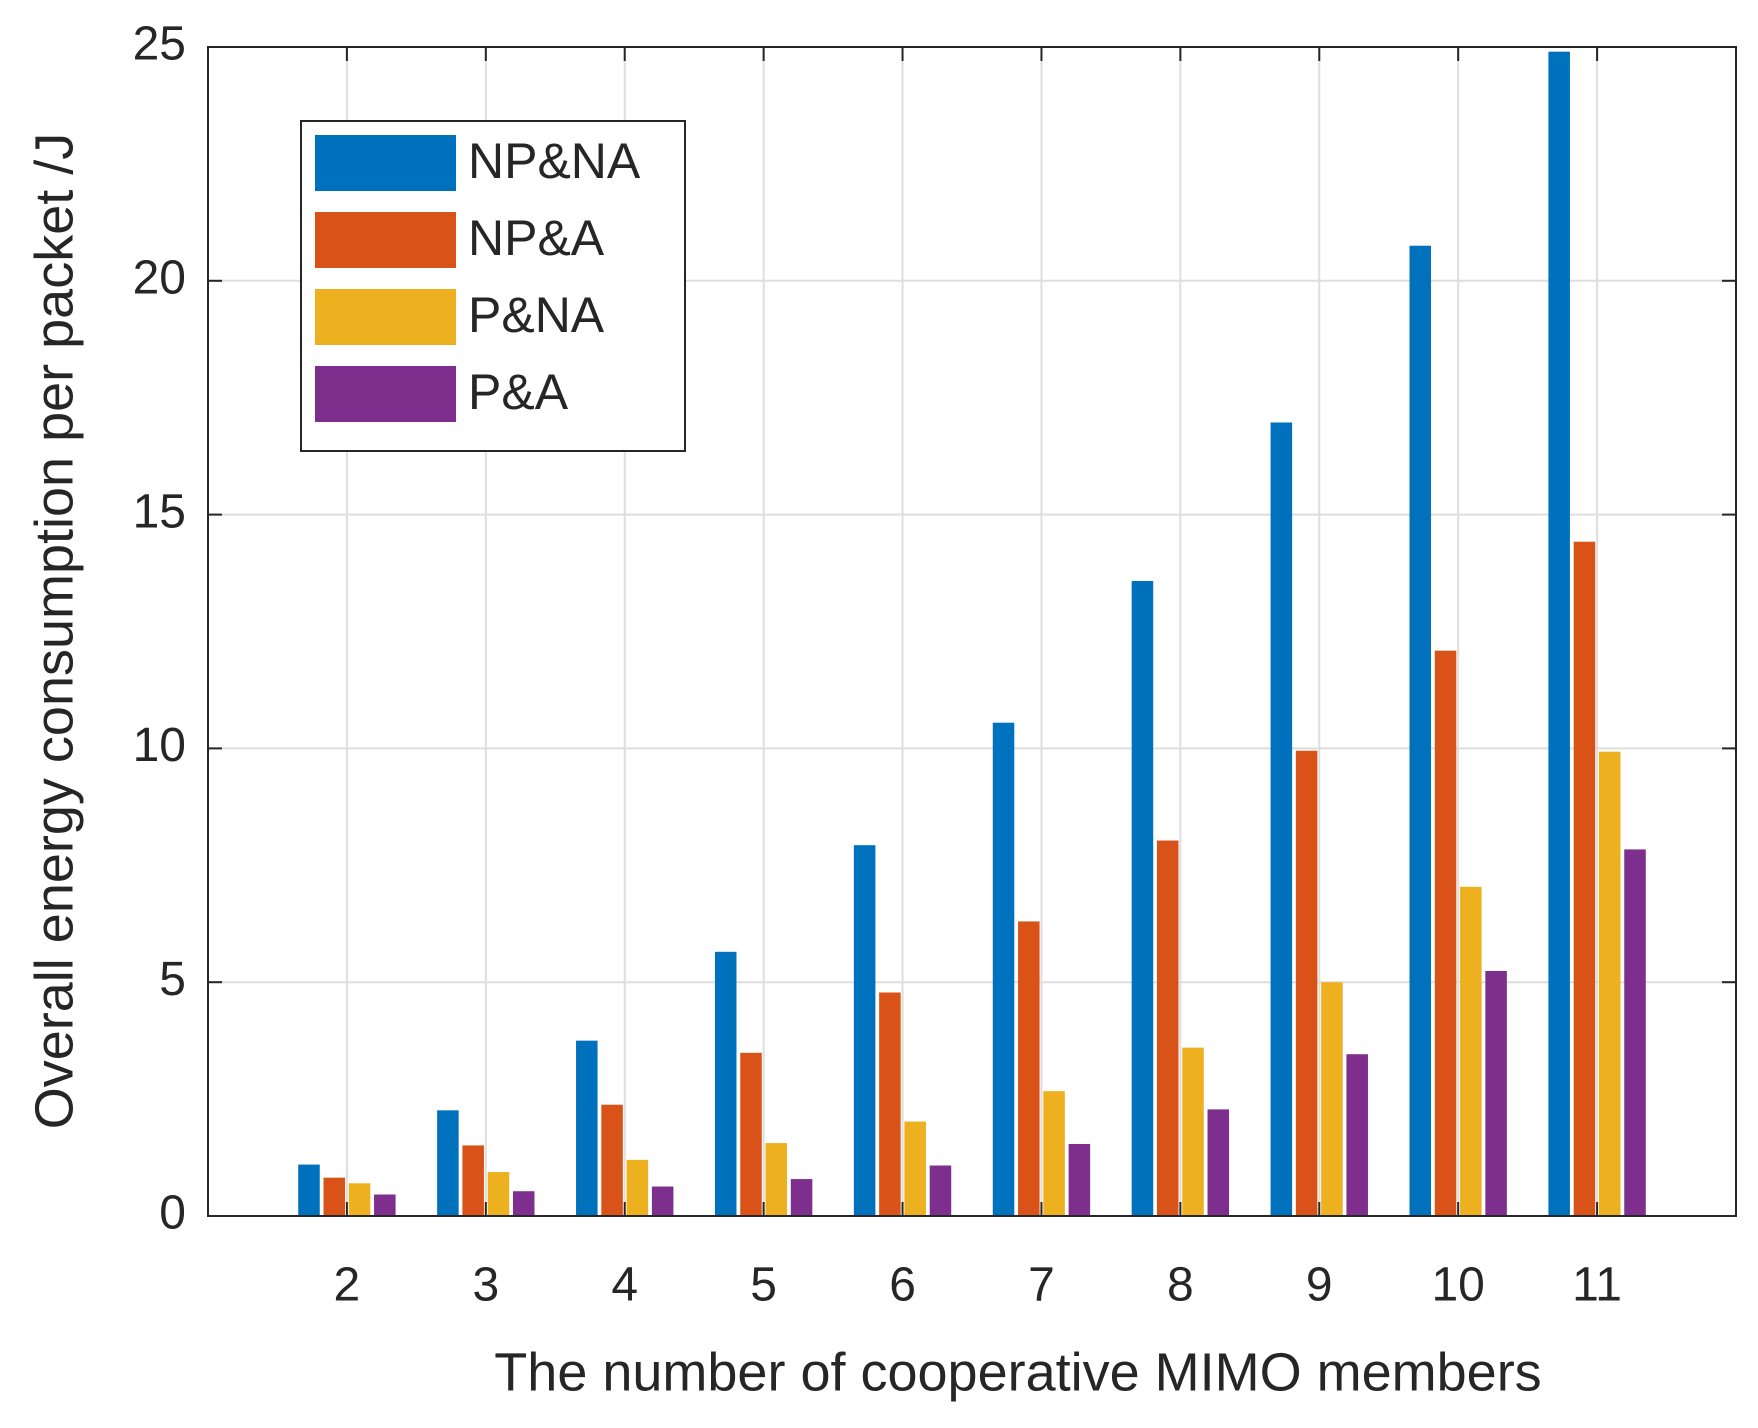 The width and height of the screenshot is (1758, 1428). Describe the element at coordinates (159, 745) in the screenshot. I see `y-tick-label: 10` at that location.